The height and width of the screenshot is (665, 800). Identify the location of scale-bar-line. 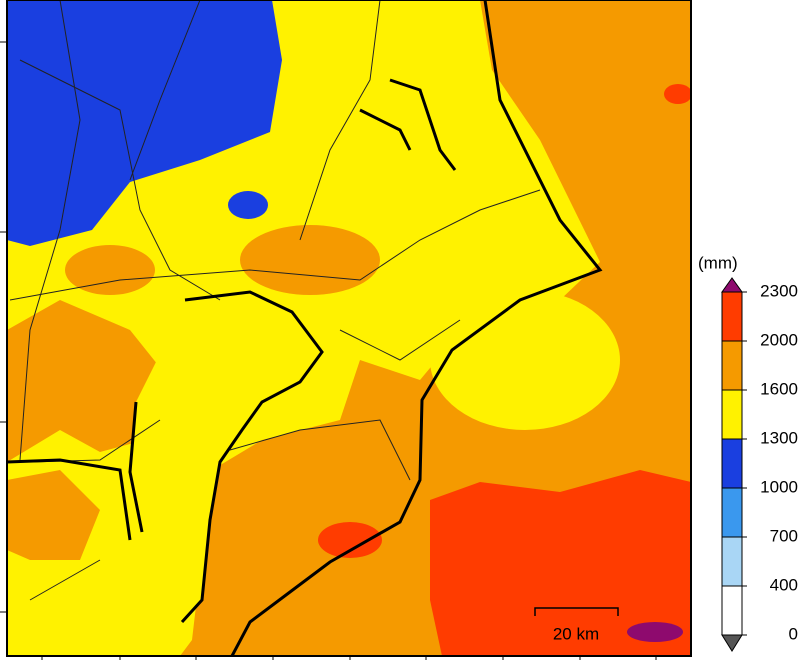
(576, 611).